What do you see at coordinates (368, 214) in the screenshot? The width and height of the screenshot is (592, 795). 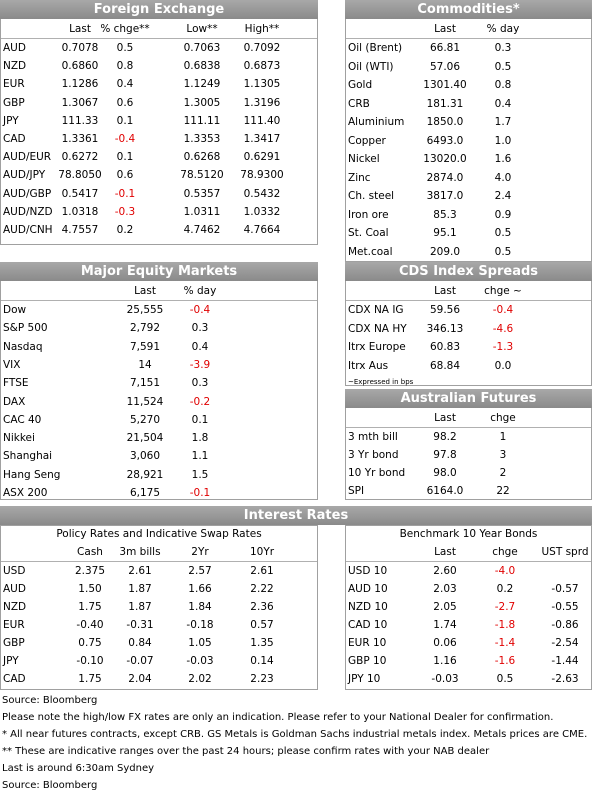 I see `row-label: Iron ore` at bounding box center [368, 214].